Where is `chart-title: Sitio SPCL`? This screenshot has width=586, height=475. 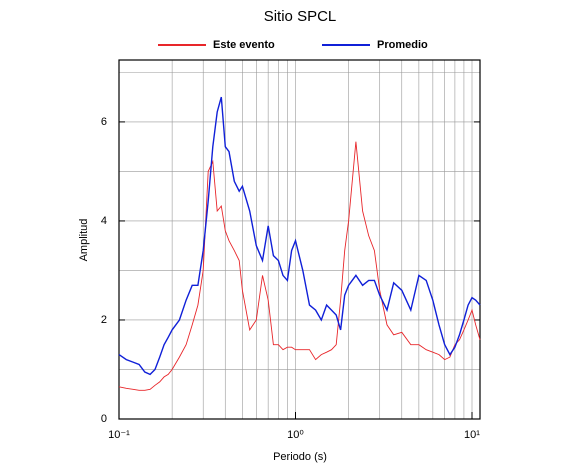 chart-title: Sitio SPCL is located at coordinates (300, 16).